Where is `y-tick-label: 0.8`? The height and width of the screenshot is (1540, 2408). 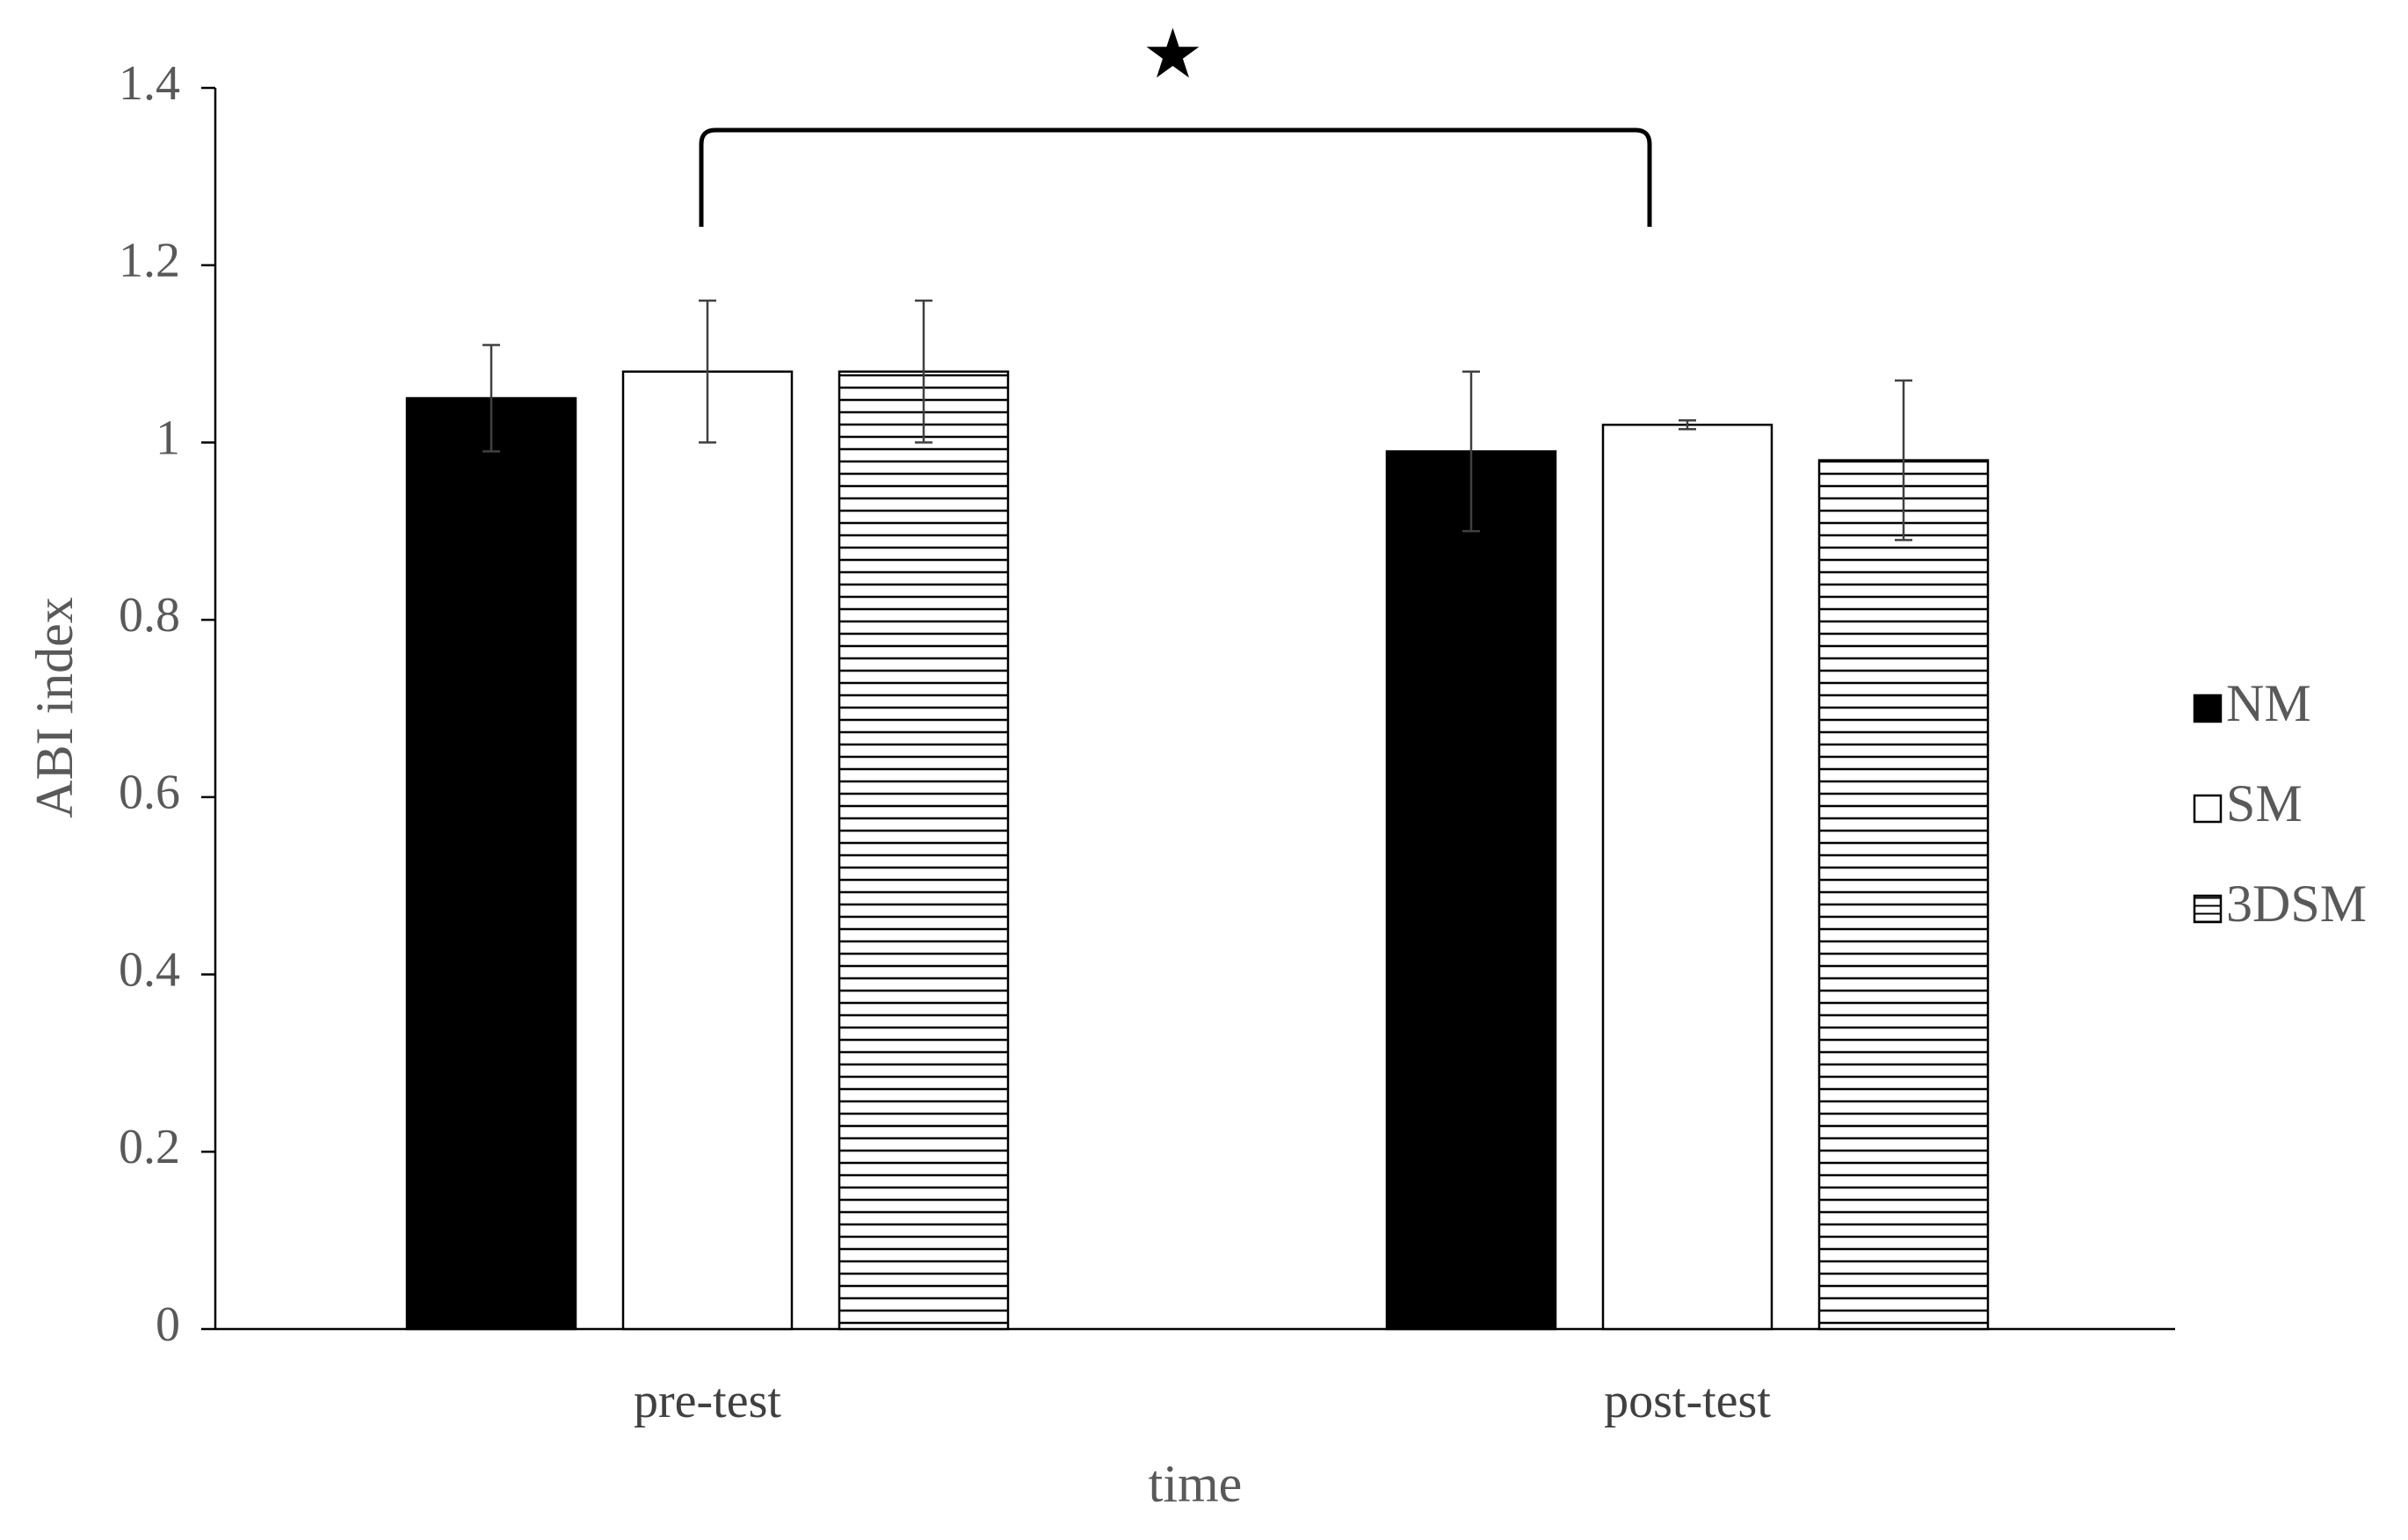
y-tick-label: 0.8 is located at coordinates (149, 615).